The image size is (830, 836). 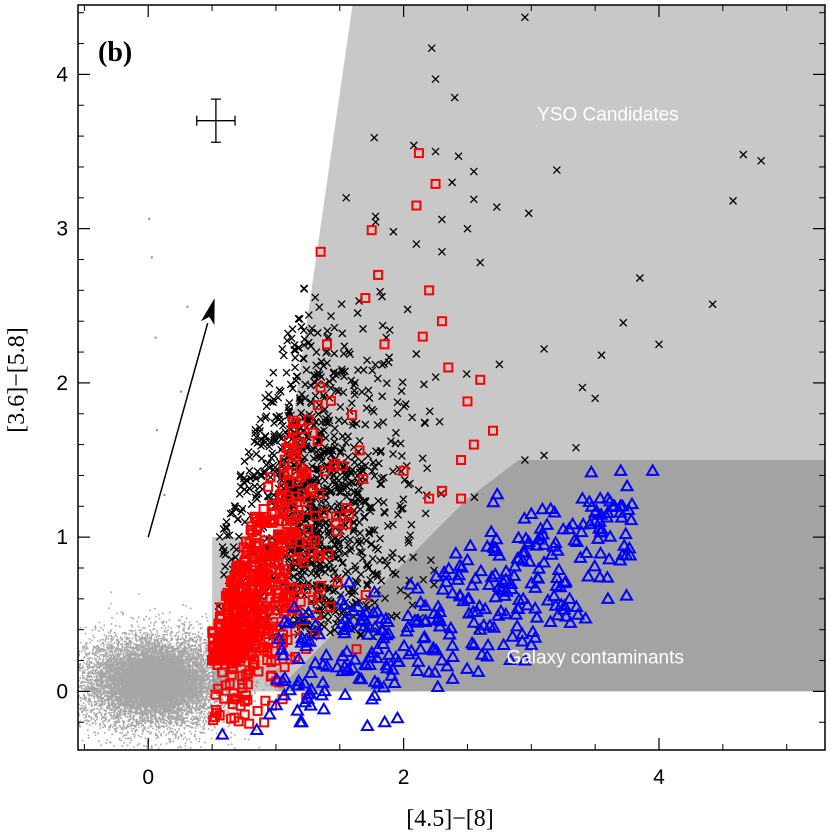 I want to click on overlay-layer, so click(x=191, y=318).